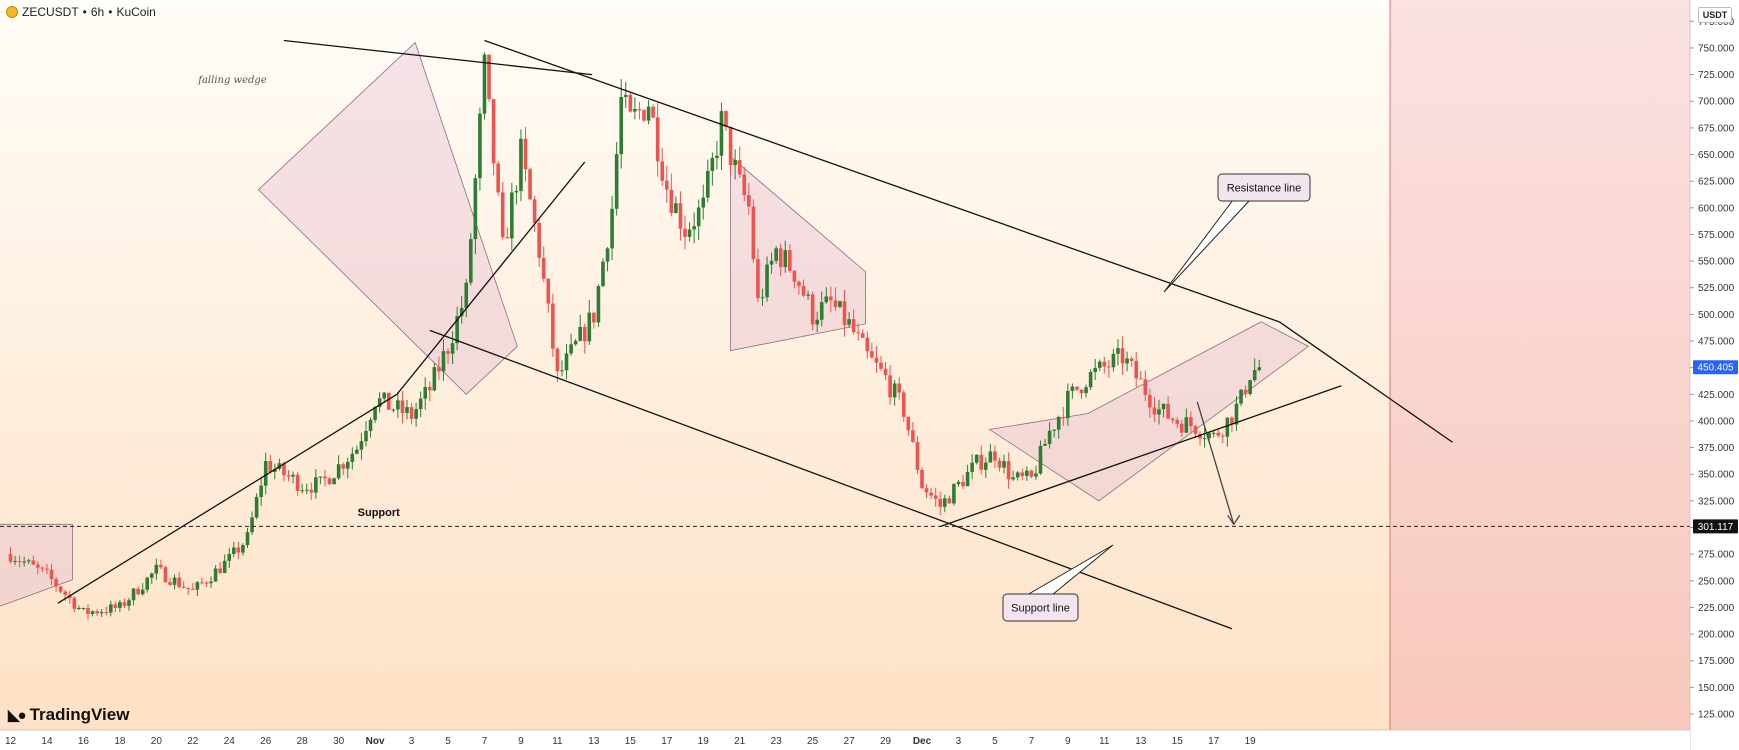 This screenshot has width=1739, height=750. What do you see at coordinates (438, 57) in the screenshot?
I see `upper-resistance-line` at bounding box center [438, 57].